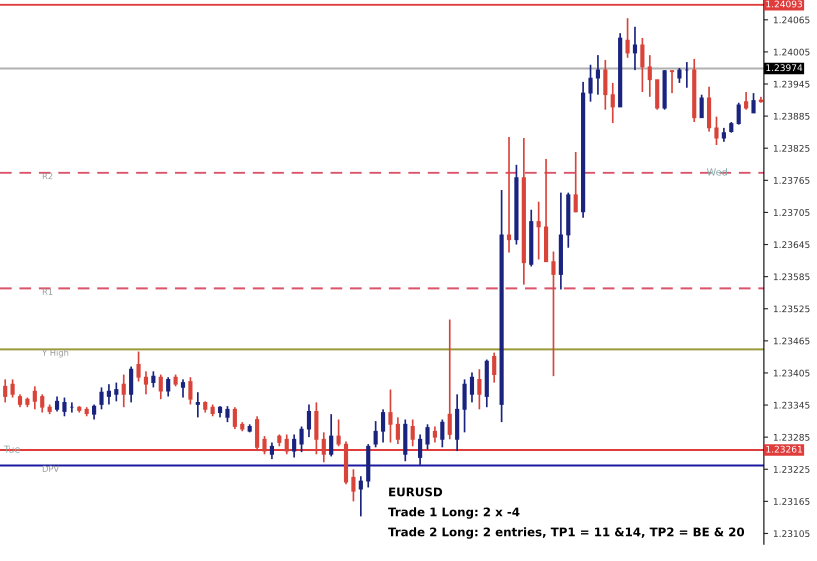 This screenshot has width=817, height=561. I want to click on ref-line-label: R1, so click(47, 291).